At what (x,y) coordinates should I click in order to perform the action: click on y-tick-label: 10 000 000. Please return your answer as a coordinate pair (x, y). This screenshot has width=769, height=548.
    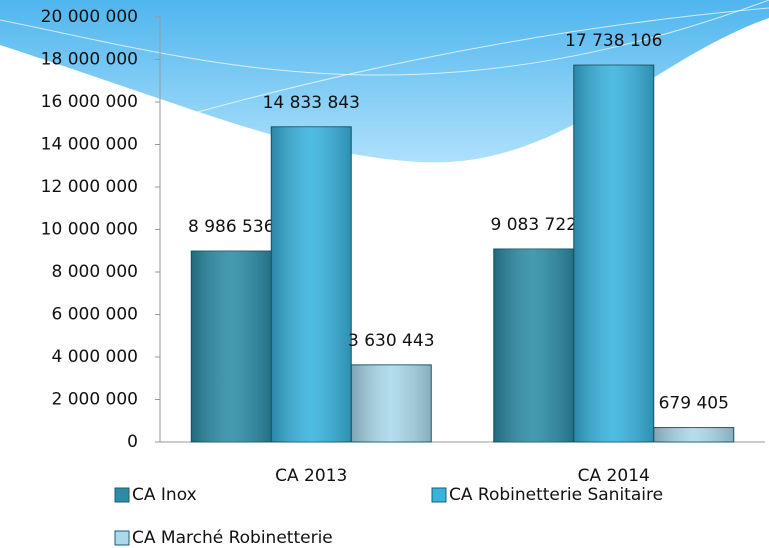
    Looking at the image, I should click on (89, 230).